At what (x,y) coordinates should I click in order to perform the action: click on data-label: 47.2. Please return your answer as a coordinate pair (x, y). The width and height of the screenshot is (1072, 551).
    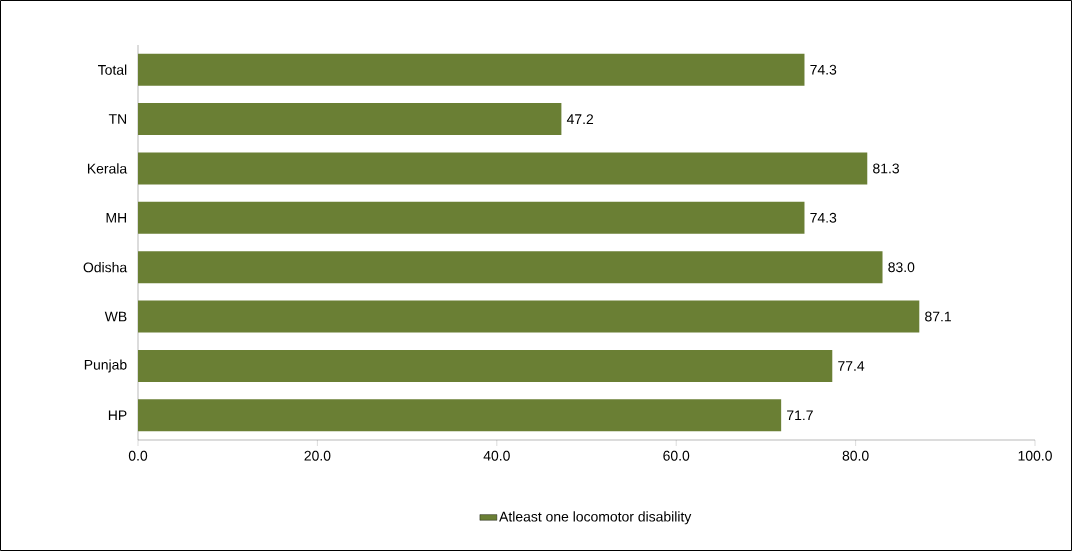
    Looking at the image, I should click on (580, 119).